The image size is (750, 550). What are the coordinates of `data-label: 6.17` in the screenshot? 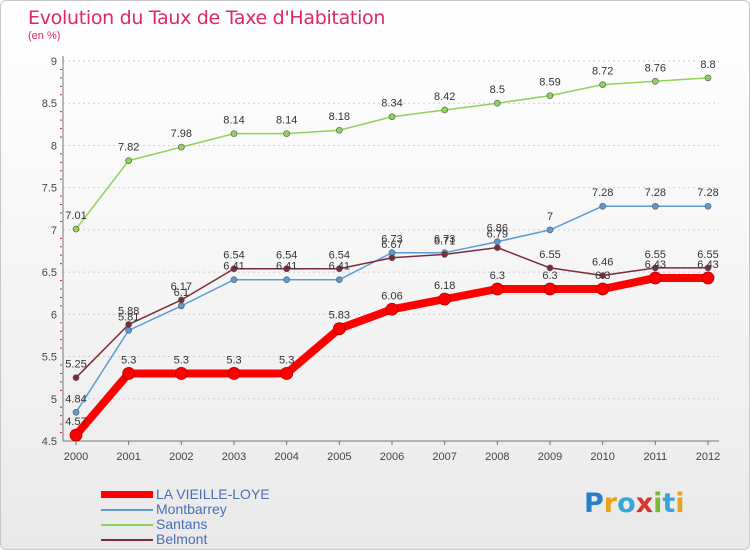 It's located at (181, 287).